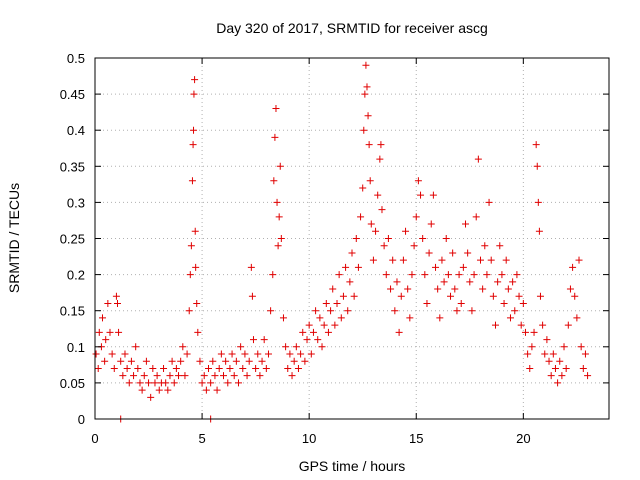  Describe the element at coordinates (72, 383) in the screenshot. I see `y-tick-label: 0.05` at that location.